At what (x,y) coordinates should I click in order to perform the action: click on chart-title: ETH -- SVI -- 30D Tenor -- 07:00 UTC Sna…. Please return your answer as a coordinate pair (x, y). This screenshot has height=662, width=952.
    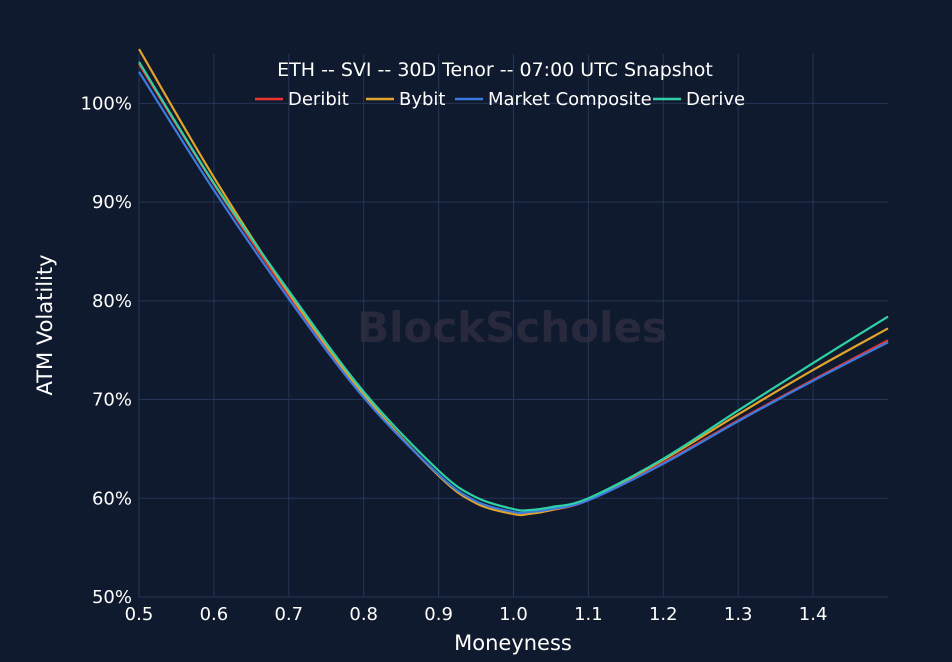
    Looking at the image, I should click on (495, 70).